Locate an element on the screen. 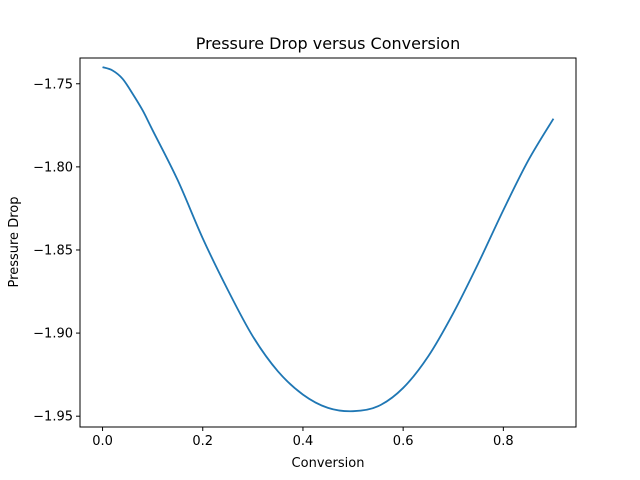 The width and height of the screenshot is (640, 480). x-tick-label: 0.2 is located at coordinates (202, 441).